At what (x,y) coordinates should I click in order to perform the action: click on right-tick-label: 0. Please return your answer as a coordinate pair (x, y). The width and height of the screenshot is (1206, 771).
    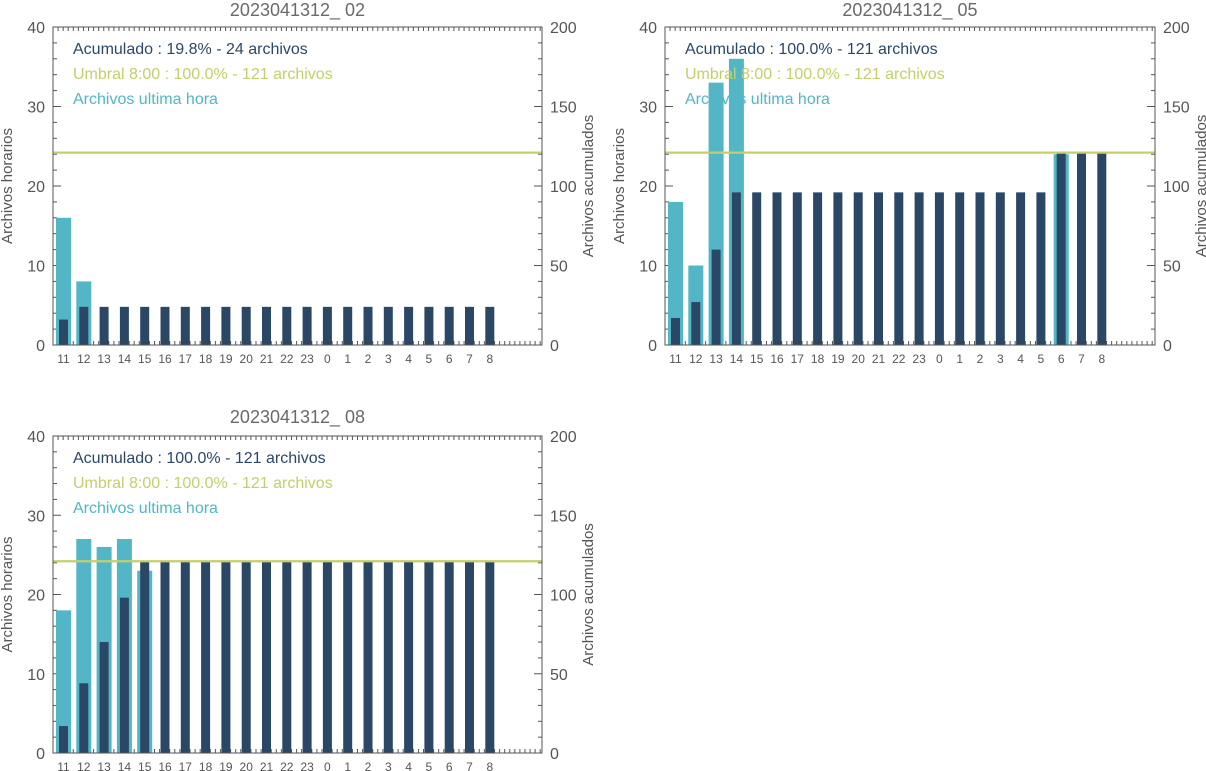
    Looking at the image, I should click on (554, 346).